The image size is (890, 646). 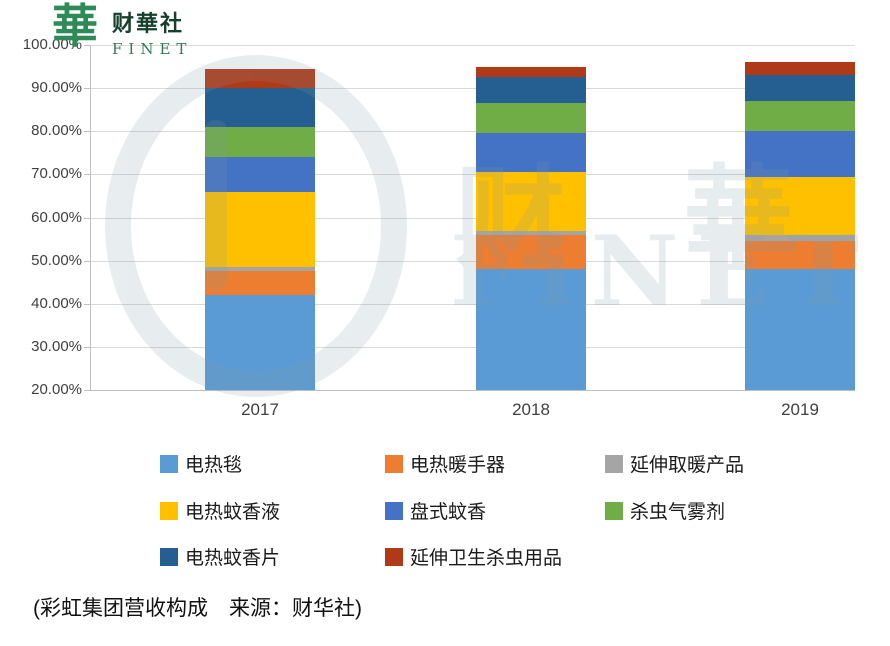 What do you see at coordinates (233, 512) in the screenshot?
I see `legend-label: 电热蚊香液` at bounding box center [233, 512].